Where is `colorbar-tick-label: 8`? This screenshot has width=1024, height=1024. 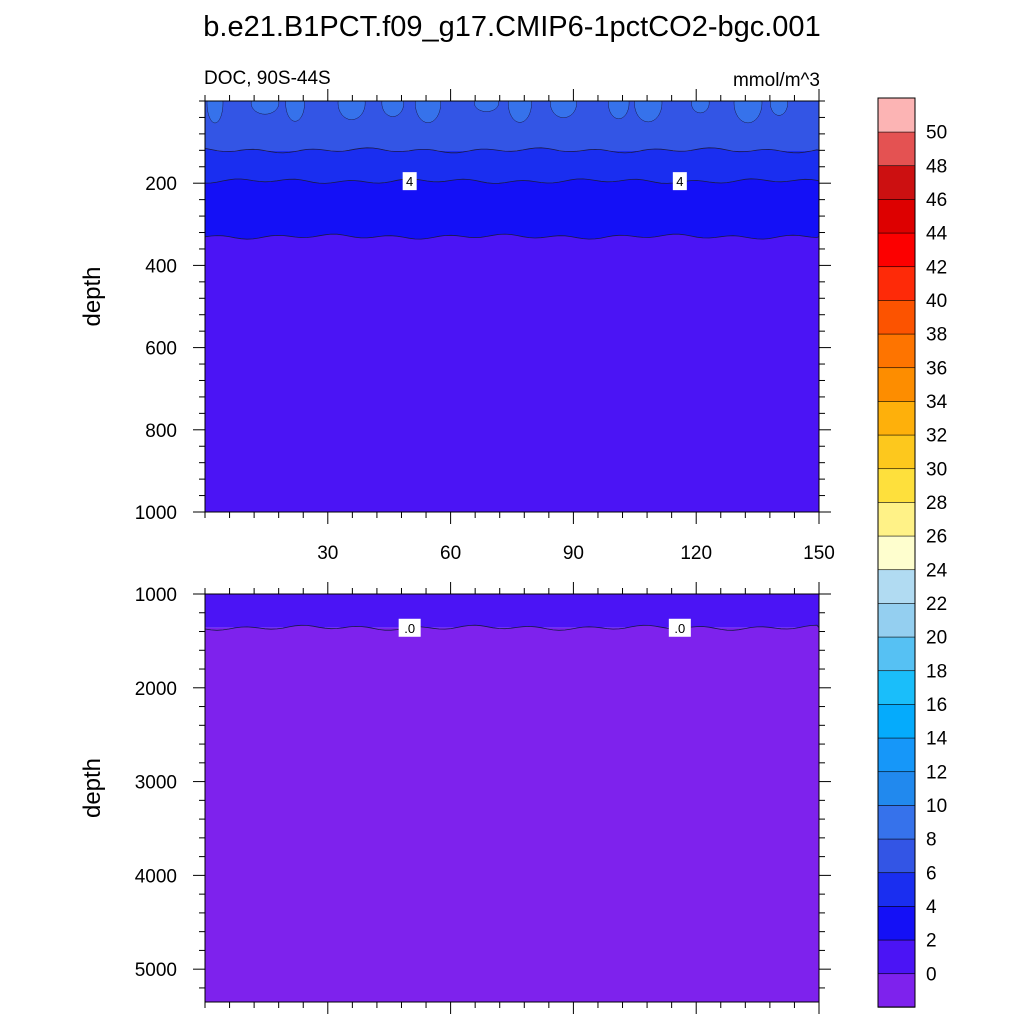 colorbar-tick-label: 8 is located at coordinates (931, 840).